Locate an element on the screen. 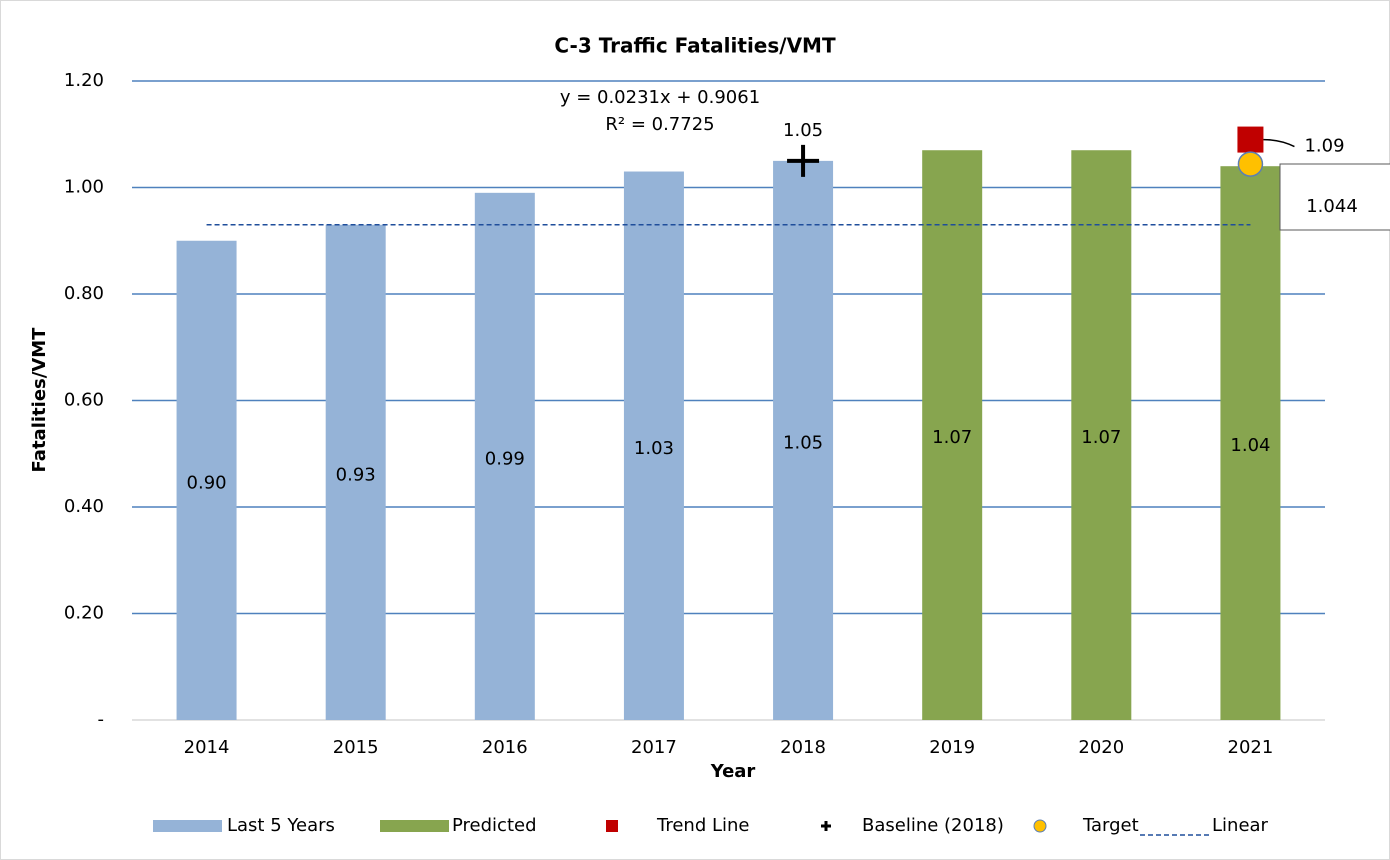 Image resolution: width=1390 pixels, height=860 pixels. point-value-label: 1.09 is located at coordinates (1324, 146).